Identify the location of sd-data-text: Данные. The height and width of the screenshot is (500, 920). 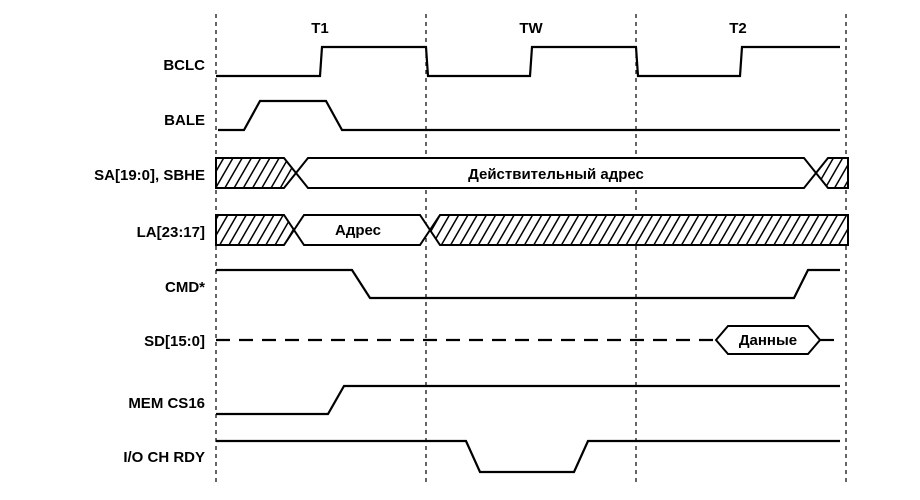
(768, 340).